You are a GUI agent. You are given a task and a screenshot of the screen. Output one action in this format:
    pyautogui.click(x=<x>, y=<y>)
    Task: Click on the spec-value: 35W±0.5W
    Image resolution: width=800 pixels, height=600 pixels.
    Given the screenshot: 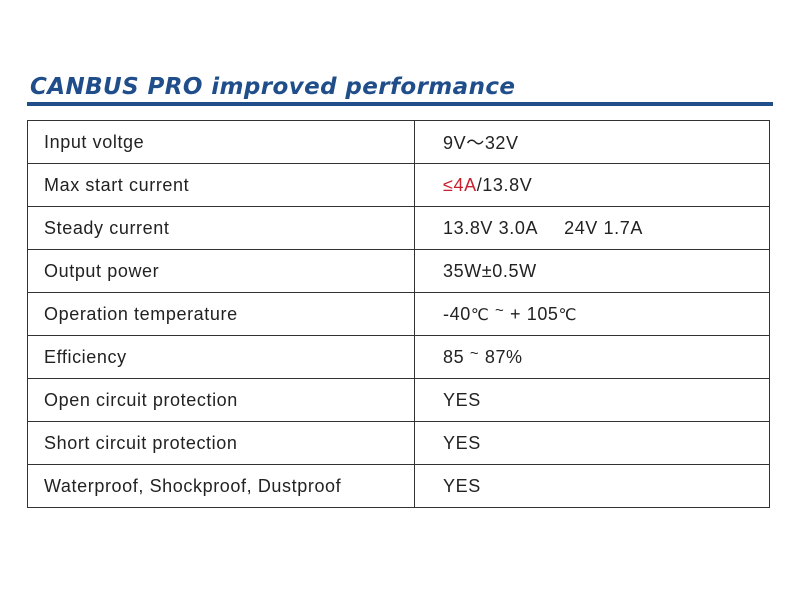 What is the action you would take?
    pyautogui.click(x=592, y=271)
    